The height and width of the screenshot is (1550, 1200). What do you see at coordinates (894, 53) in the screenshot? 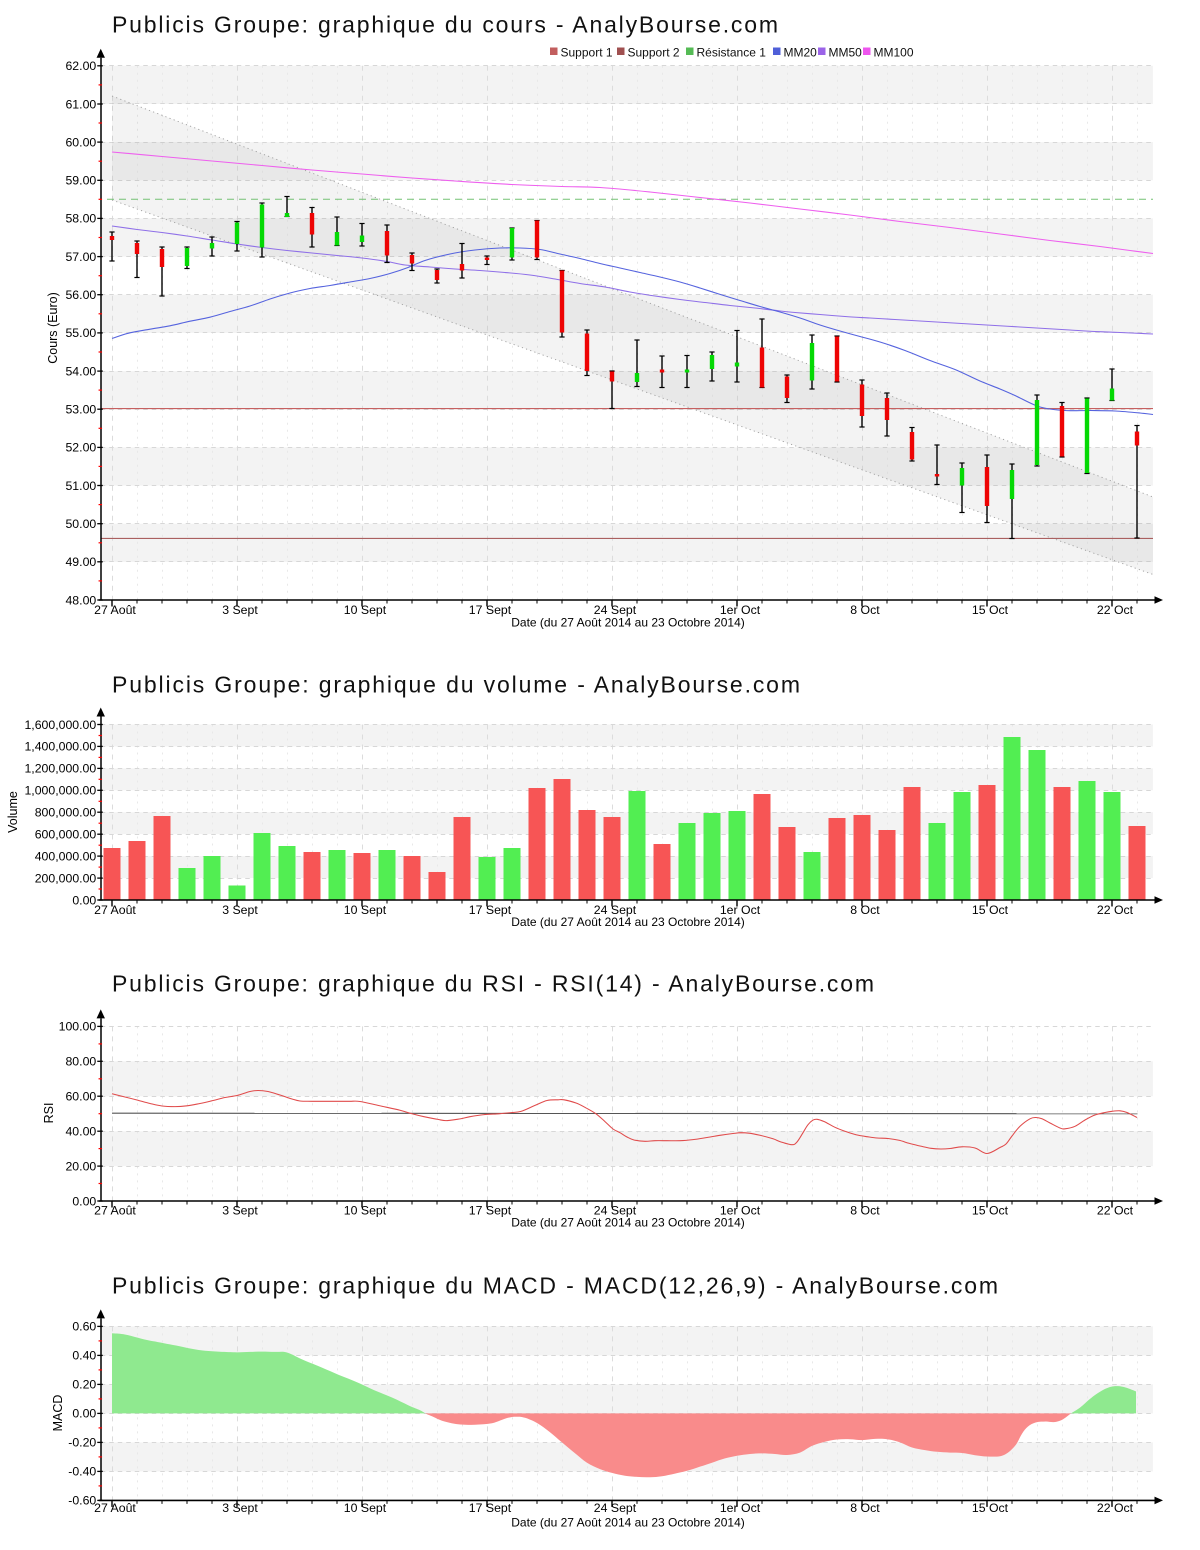
I see `svg-text: MM100` at bounding box center [894, 53].